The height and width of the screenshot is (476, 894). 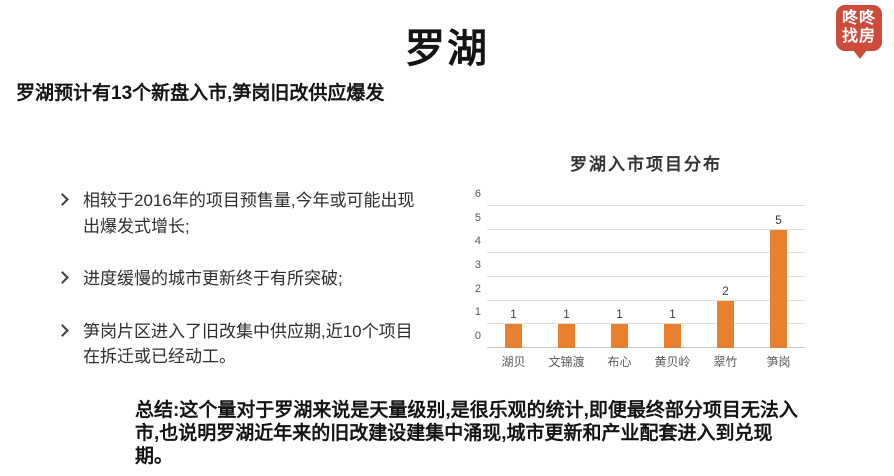 What do you see at coordinates (213, 278) in the screenshot?
I see `bullet-text: 进度缓慢的城市更新终于有所突破;` at bounding box center [213, 278].